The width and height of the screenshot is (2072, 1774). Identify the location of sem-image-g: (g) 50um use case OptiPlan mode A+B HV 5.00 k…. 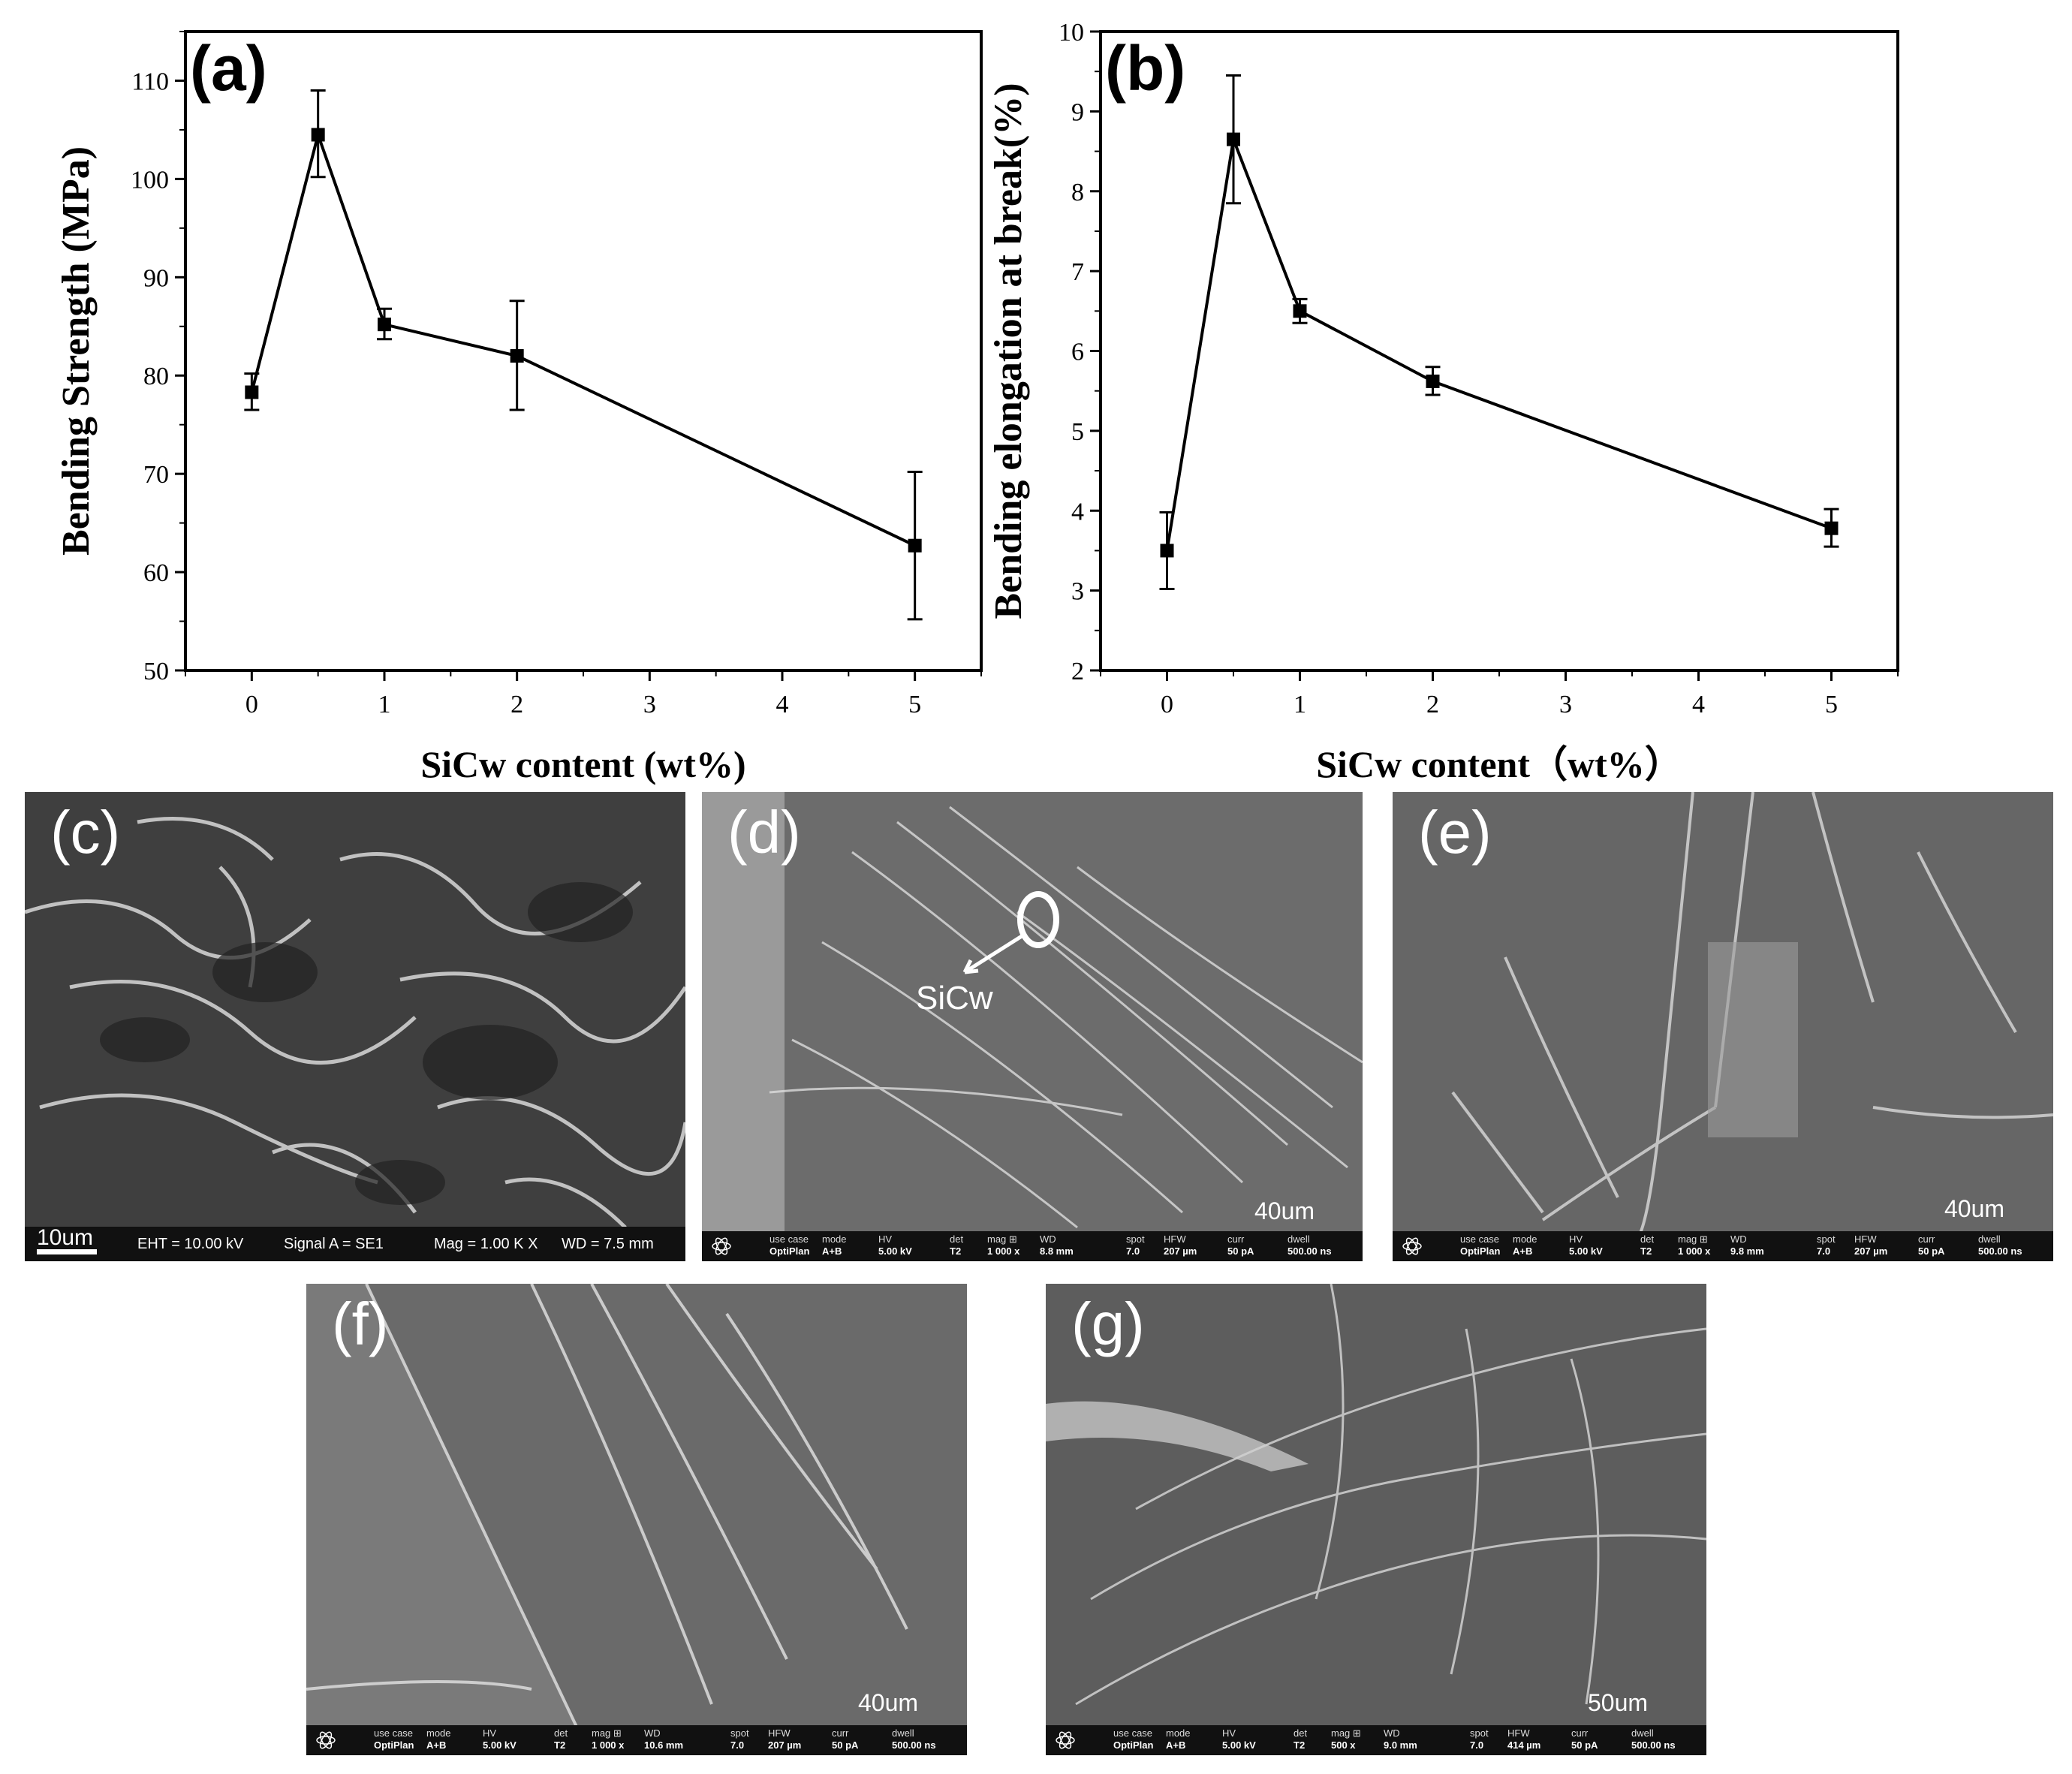
(1376, 1519).